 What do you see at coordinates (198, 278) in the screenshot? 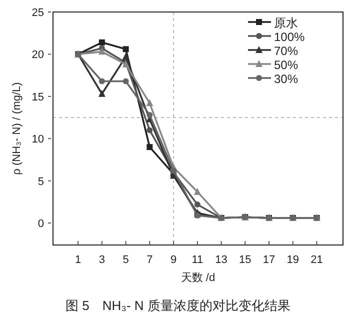
I see `x-axis-title: 天数 /d` at bounding box center [198, 278].